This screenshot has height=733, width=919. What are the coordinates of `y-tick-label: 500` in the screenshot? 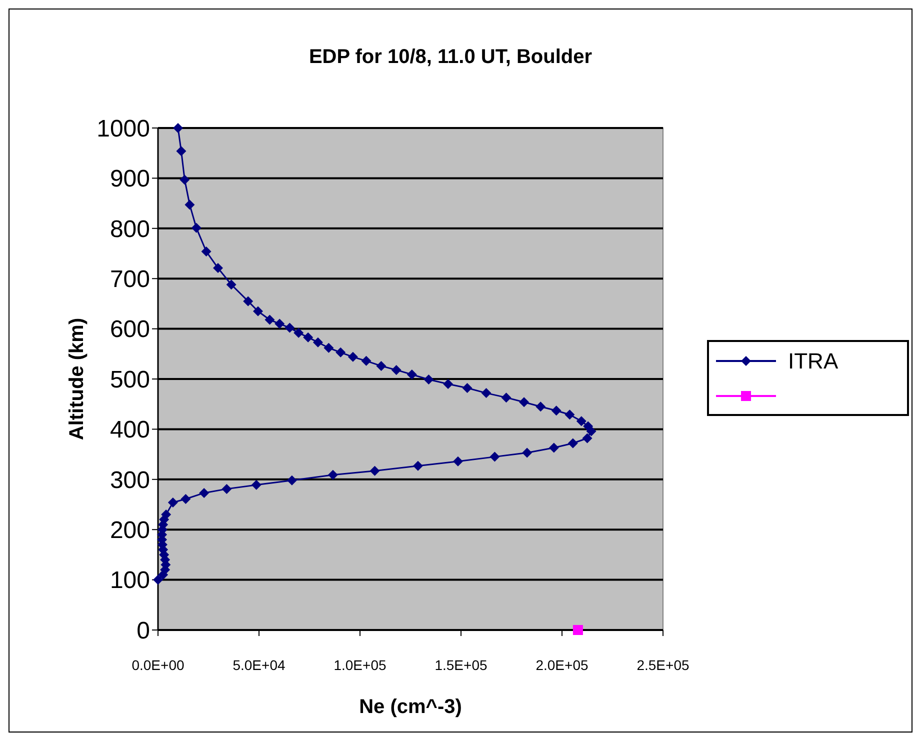 It's located at (130, 380).